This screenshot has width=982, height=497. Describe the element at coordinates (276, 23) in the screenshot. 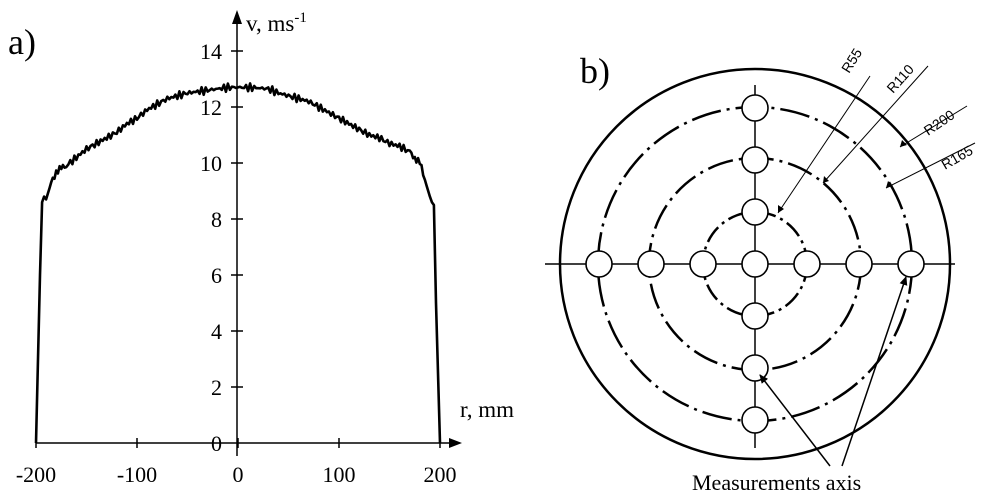

I see `y-axis-label: v, ms-1` at that location.